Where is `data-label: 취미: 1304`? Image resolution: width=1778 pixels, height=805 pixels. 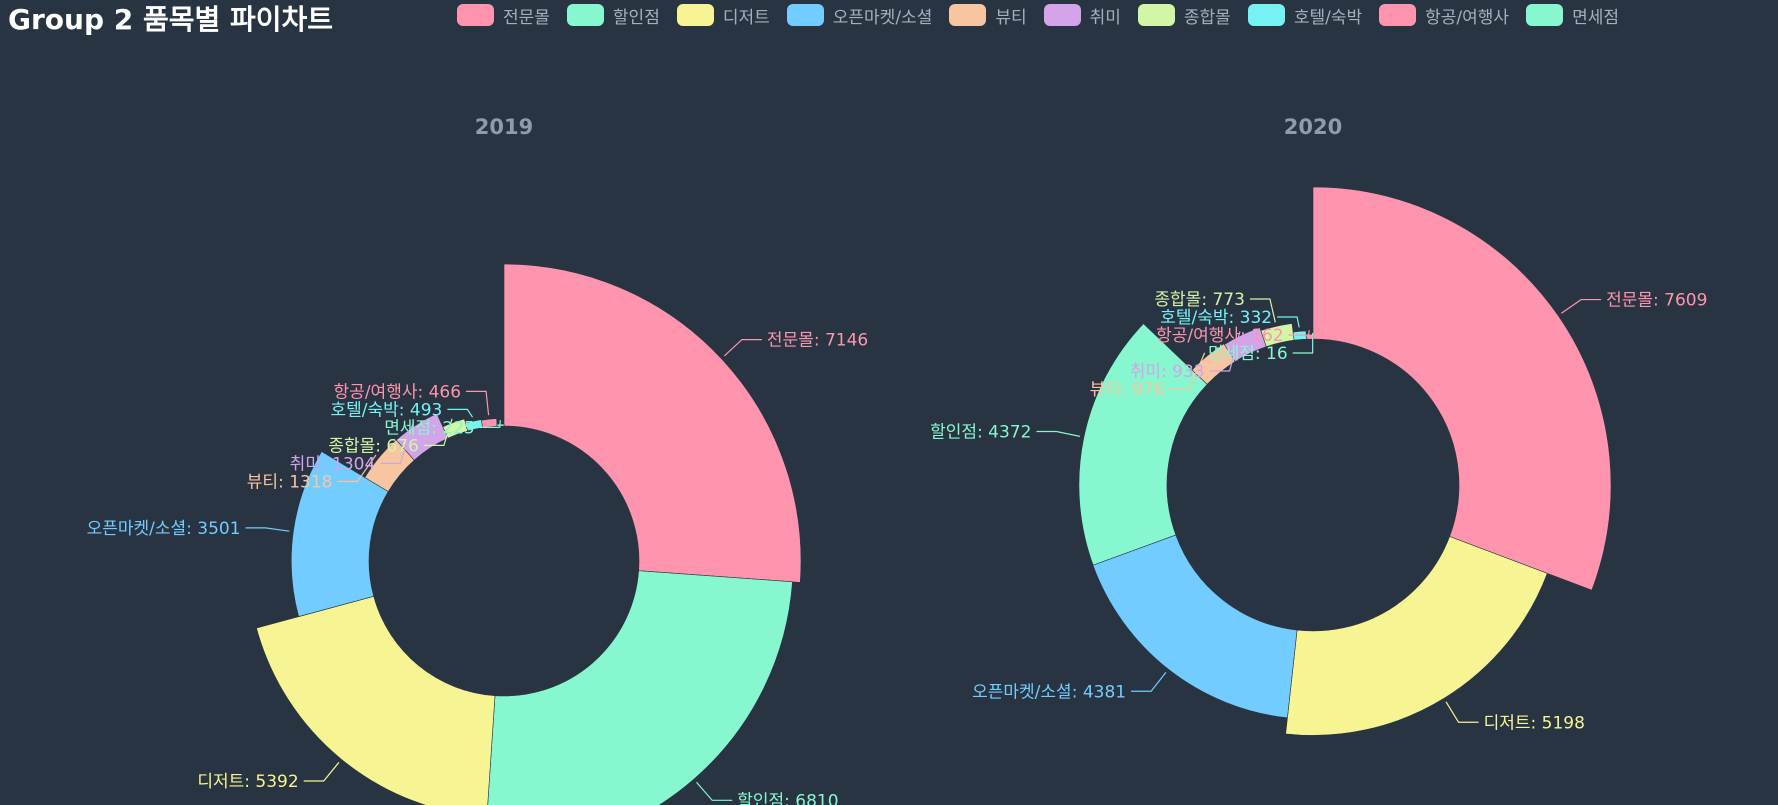 data-label: 취미: 1304 is located at coordinates (333, 464).